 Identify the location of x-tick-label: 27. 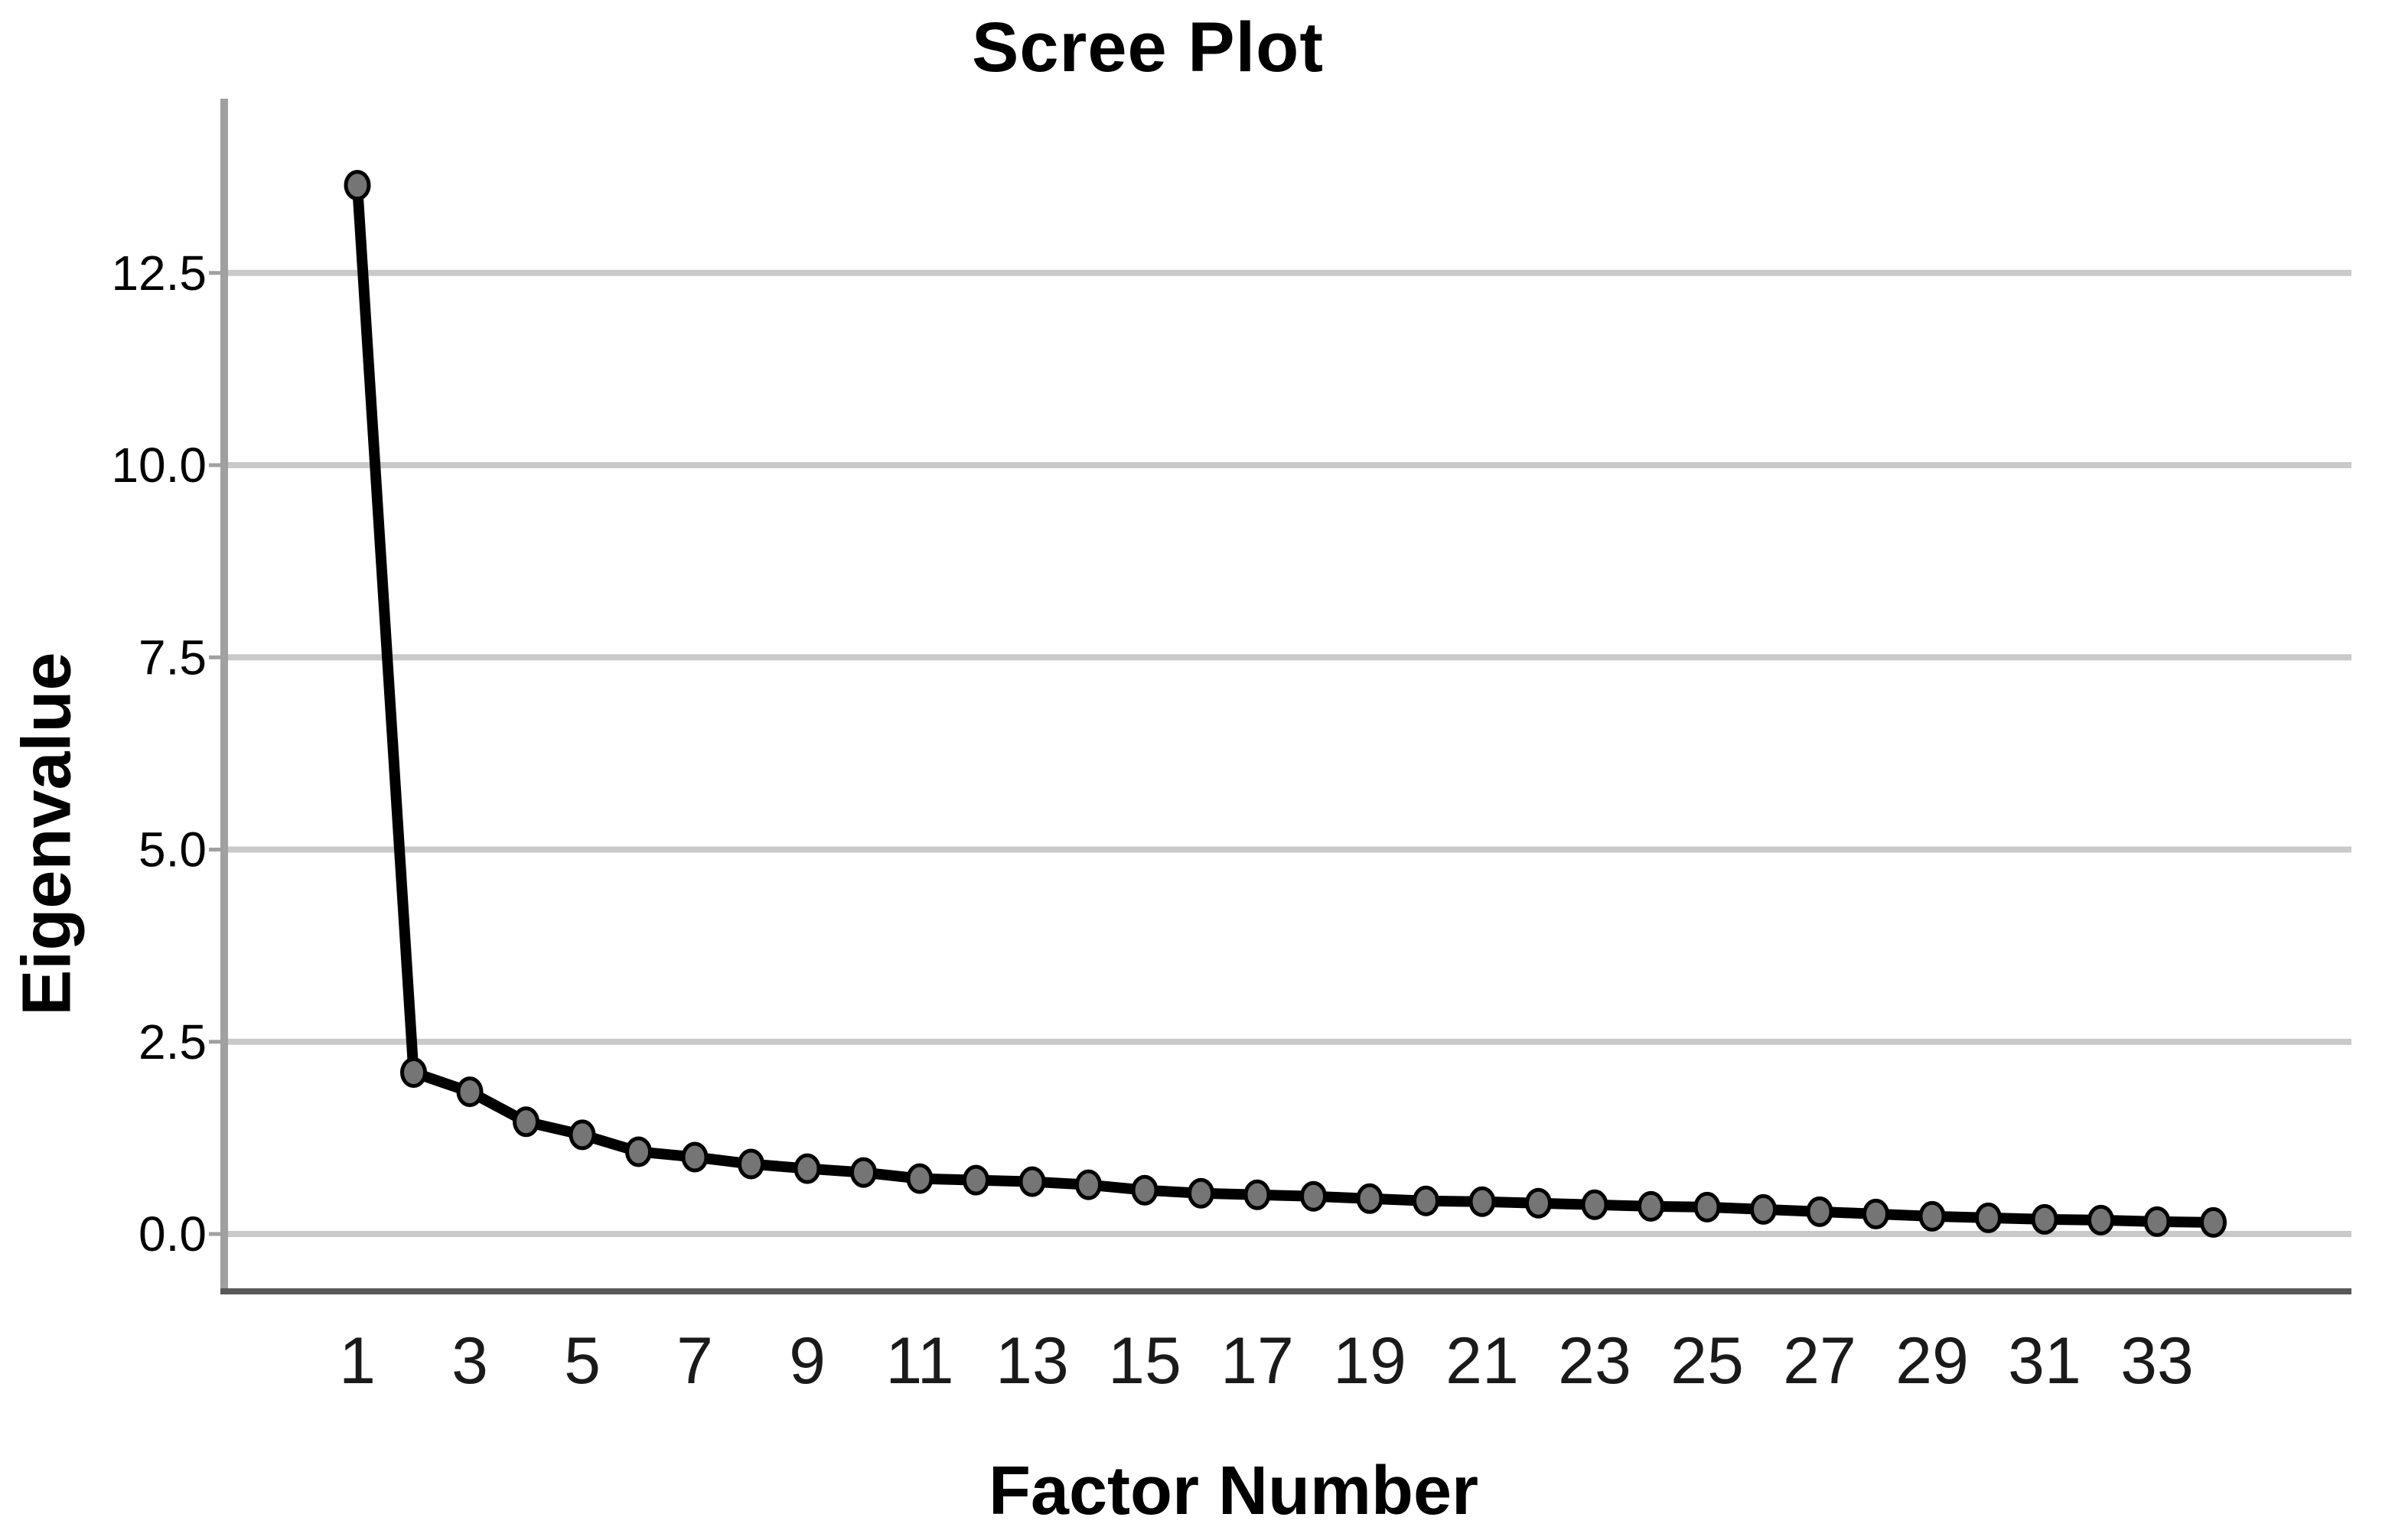
(1819, 1361).